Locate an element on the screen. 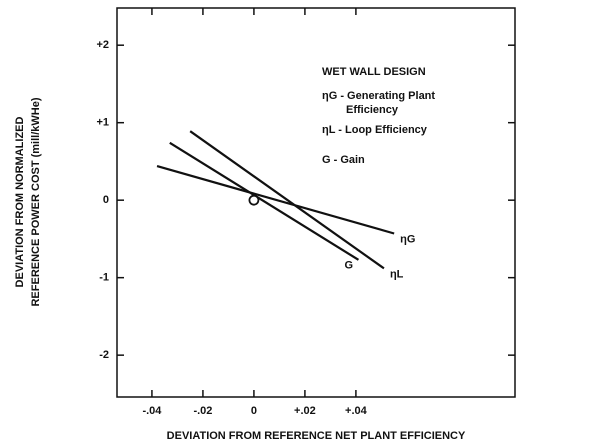 This screenshot has height=448, width=591. annotation: G - Gain is located at coordinates (343, 160).